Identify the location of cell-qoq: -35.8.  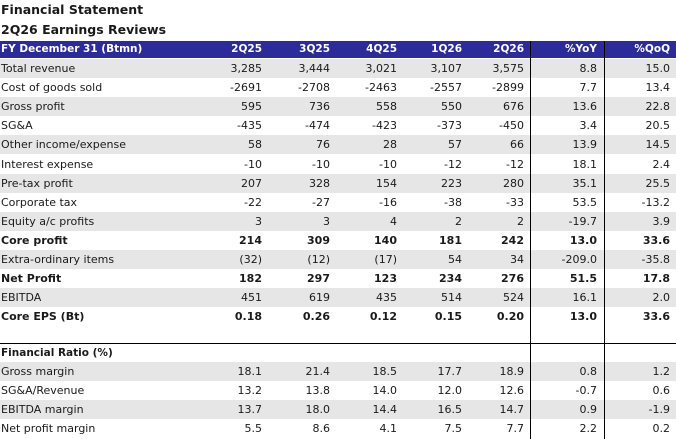
(655, 259).